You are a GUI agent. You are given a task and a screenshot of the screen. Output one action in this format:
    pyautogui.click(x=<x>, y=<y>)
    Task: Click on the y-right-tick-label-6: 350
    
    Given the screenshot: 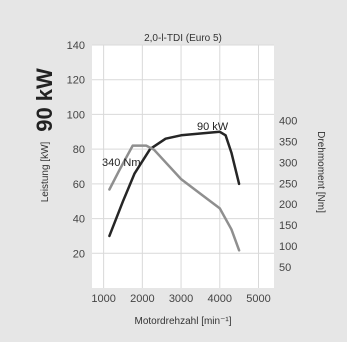 What is the action you would take?
    pyautogui.click(x=288, y=142)
    